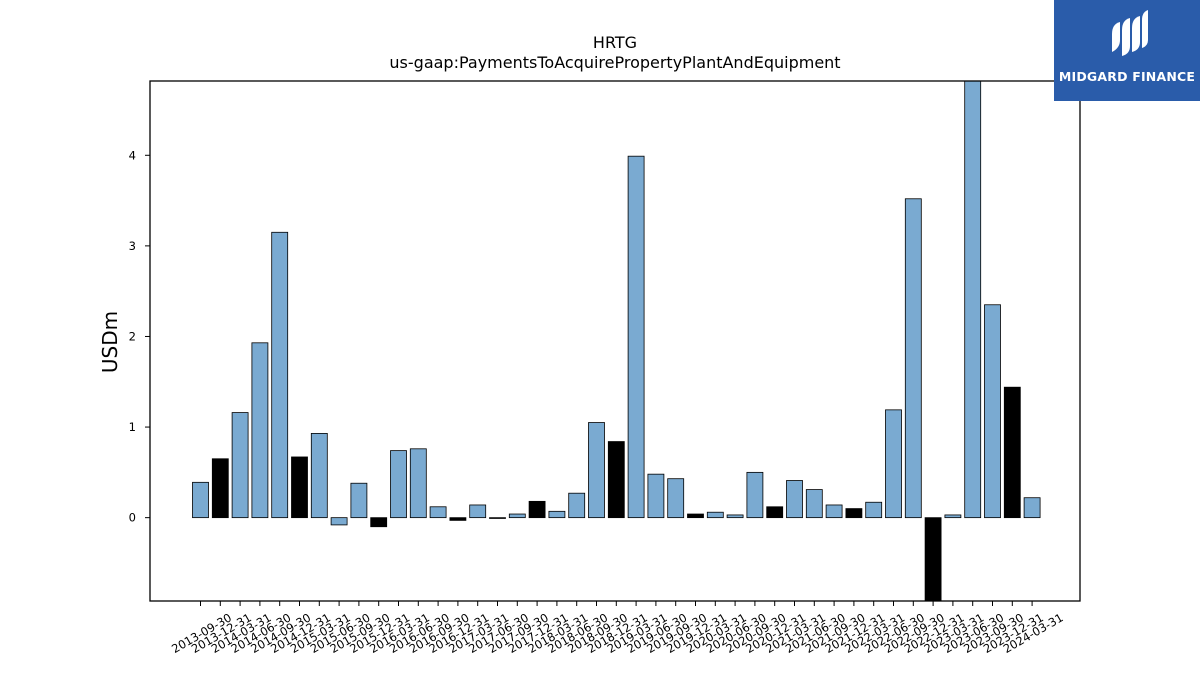 Image resolution: width=1200 pixels, height=675 pixels. What do you see at coordinates (139, 336) in the screenshot?
I see `y-axis: 0 1 2 3 4` at bounding box center [139, 336].